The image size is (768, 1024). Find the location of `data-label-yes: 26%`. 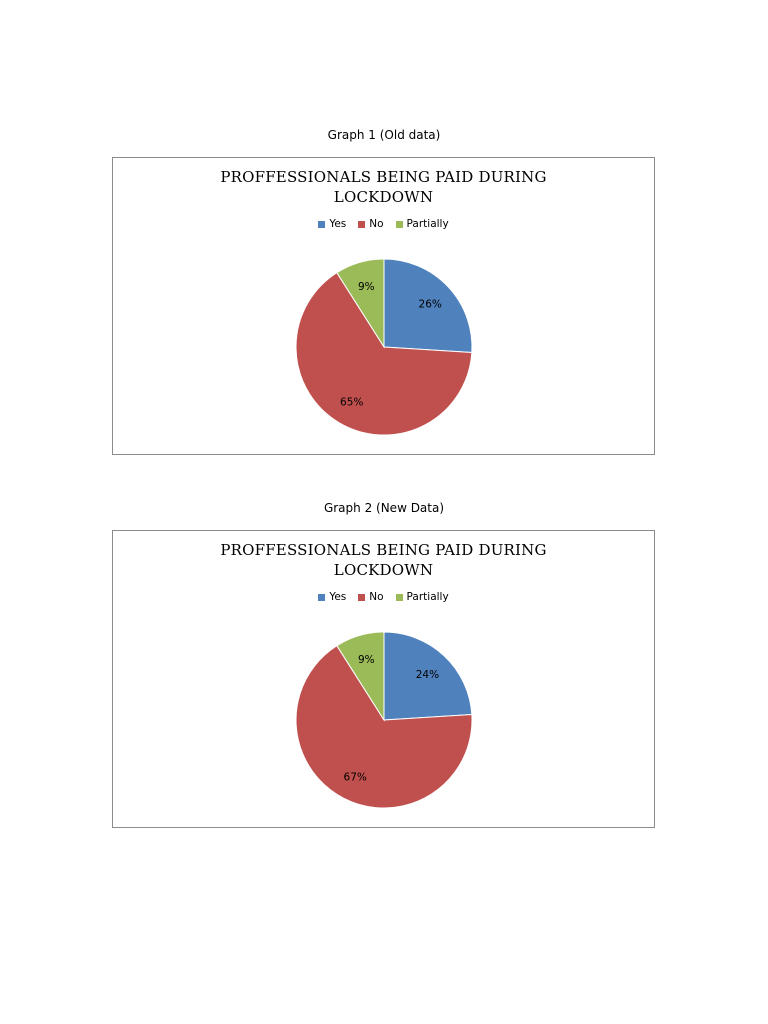

data-label-yes: 26% is located at coordinates (430, 305).